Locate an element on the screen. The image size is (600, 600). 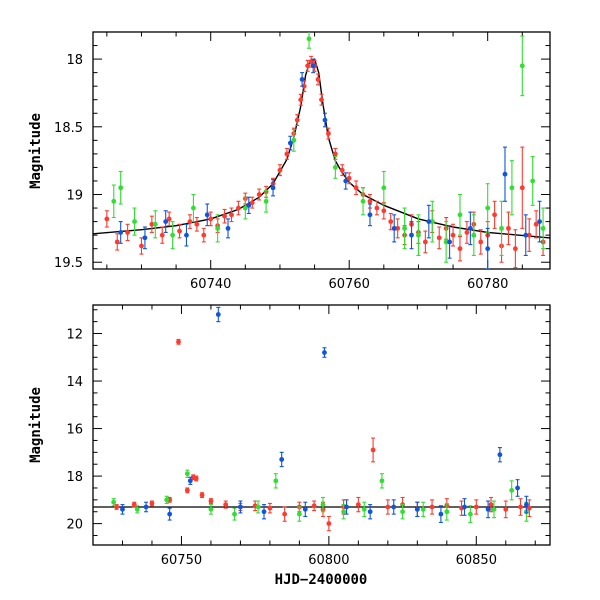
y-tick-label: 19 is located at coordinates (74, 196).